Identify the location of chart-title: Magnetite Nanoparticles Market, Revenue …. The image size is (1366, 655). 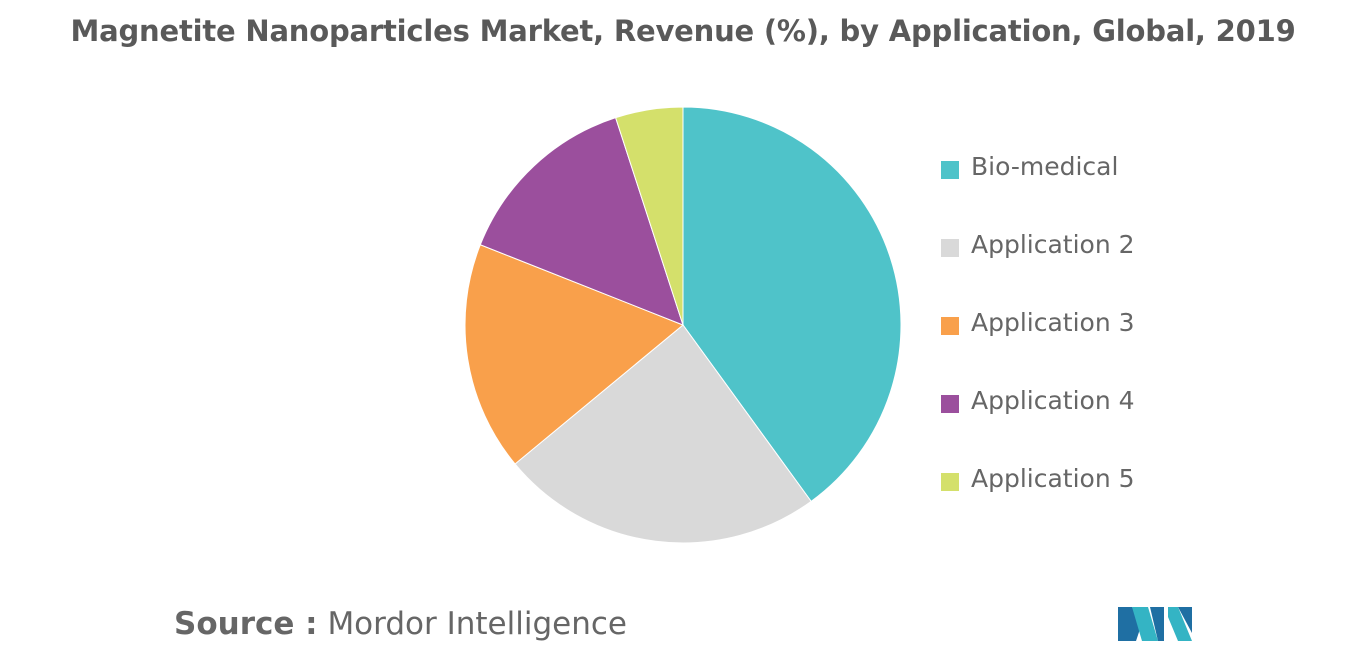
(683, 31).